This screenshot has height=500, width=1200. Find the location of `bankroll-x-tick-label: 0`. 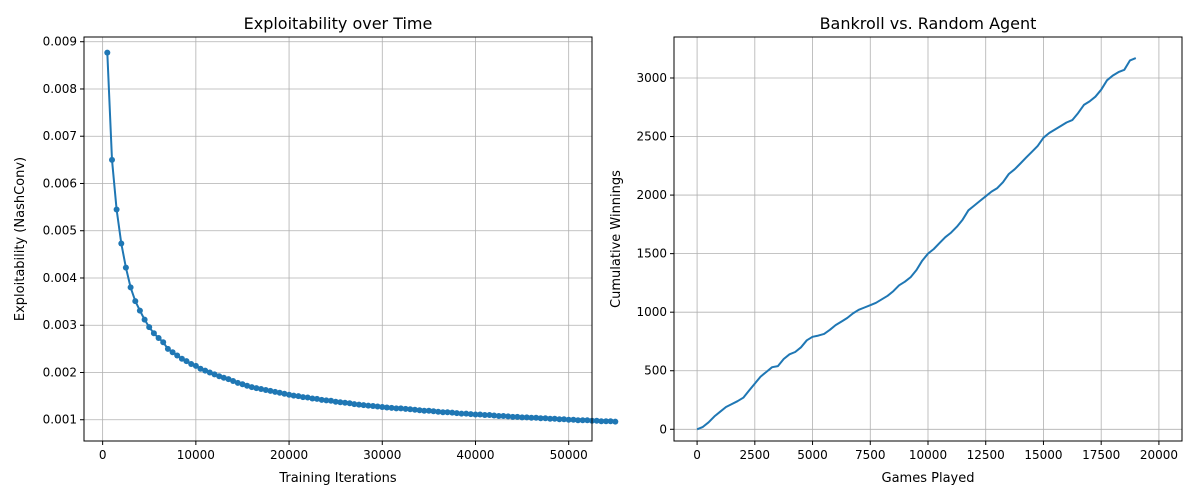

bankroll-x-tick-label: 0 is located at coordinates (697, 455).